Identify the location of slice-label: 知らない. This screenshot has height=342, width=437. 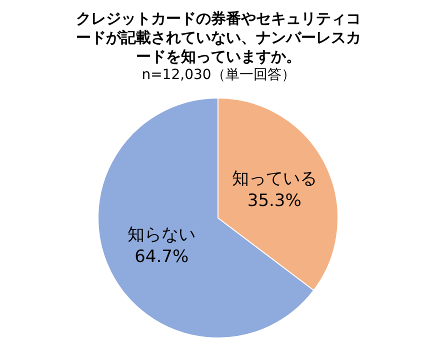
(162, 235).